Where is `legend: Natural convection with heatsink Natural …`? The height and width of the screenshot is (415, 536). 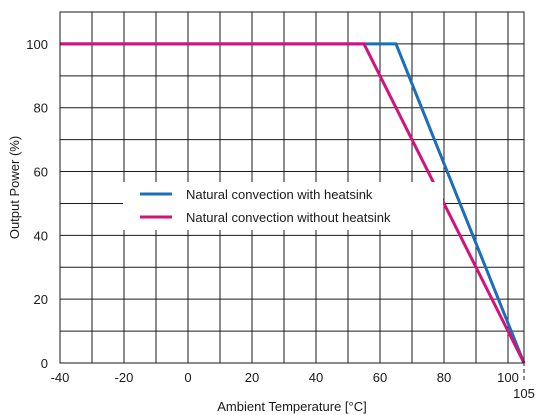 legend: Natural convection with heatsink Natural … is located at coordinates (283, 206).